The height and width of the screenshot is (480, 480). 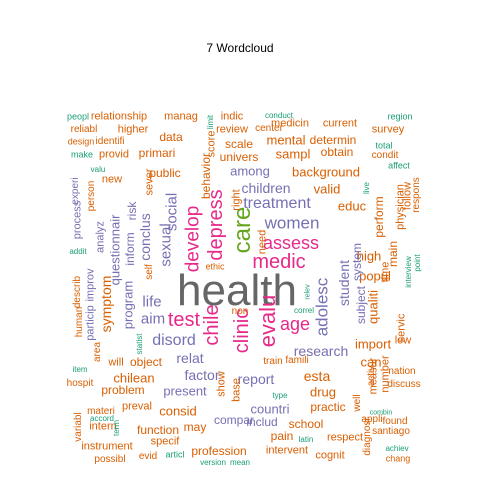 What do you see at coordinates (279, 115) in the screenshot?
I see `word-conduct: conduct` at bounding box center [279, 115].